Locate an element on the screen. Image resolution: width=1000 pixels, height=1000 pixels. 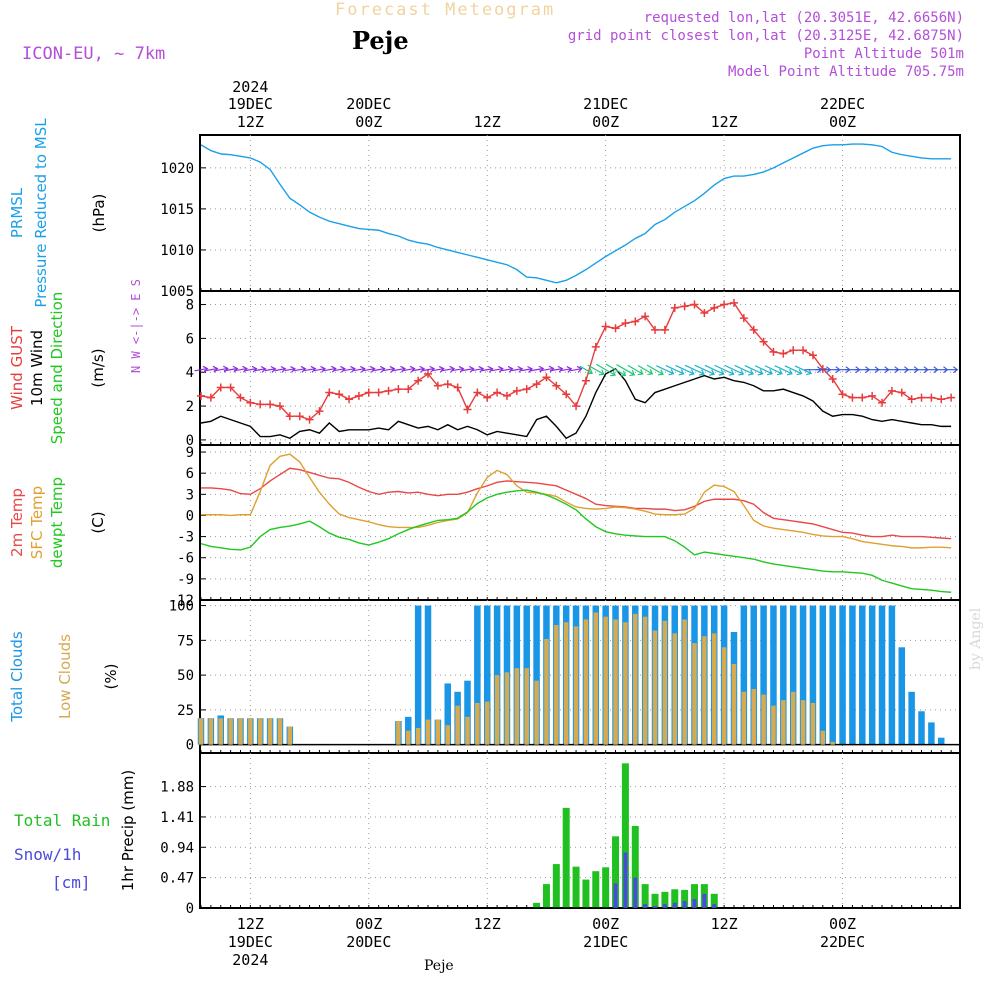
model-name: ICON-EU, ~ 7km is located at coordinates (94, 54).